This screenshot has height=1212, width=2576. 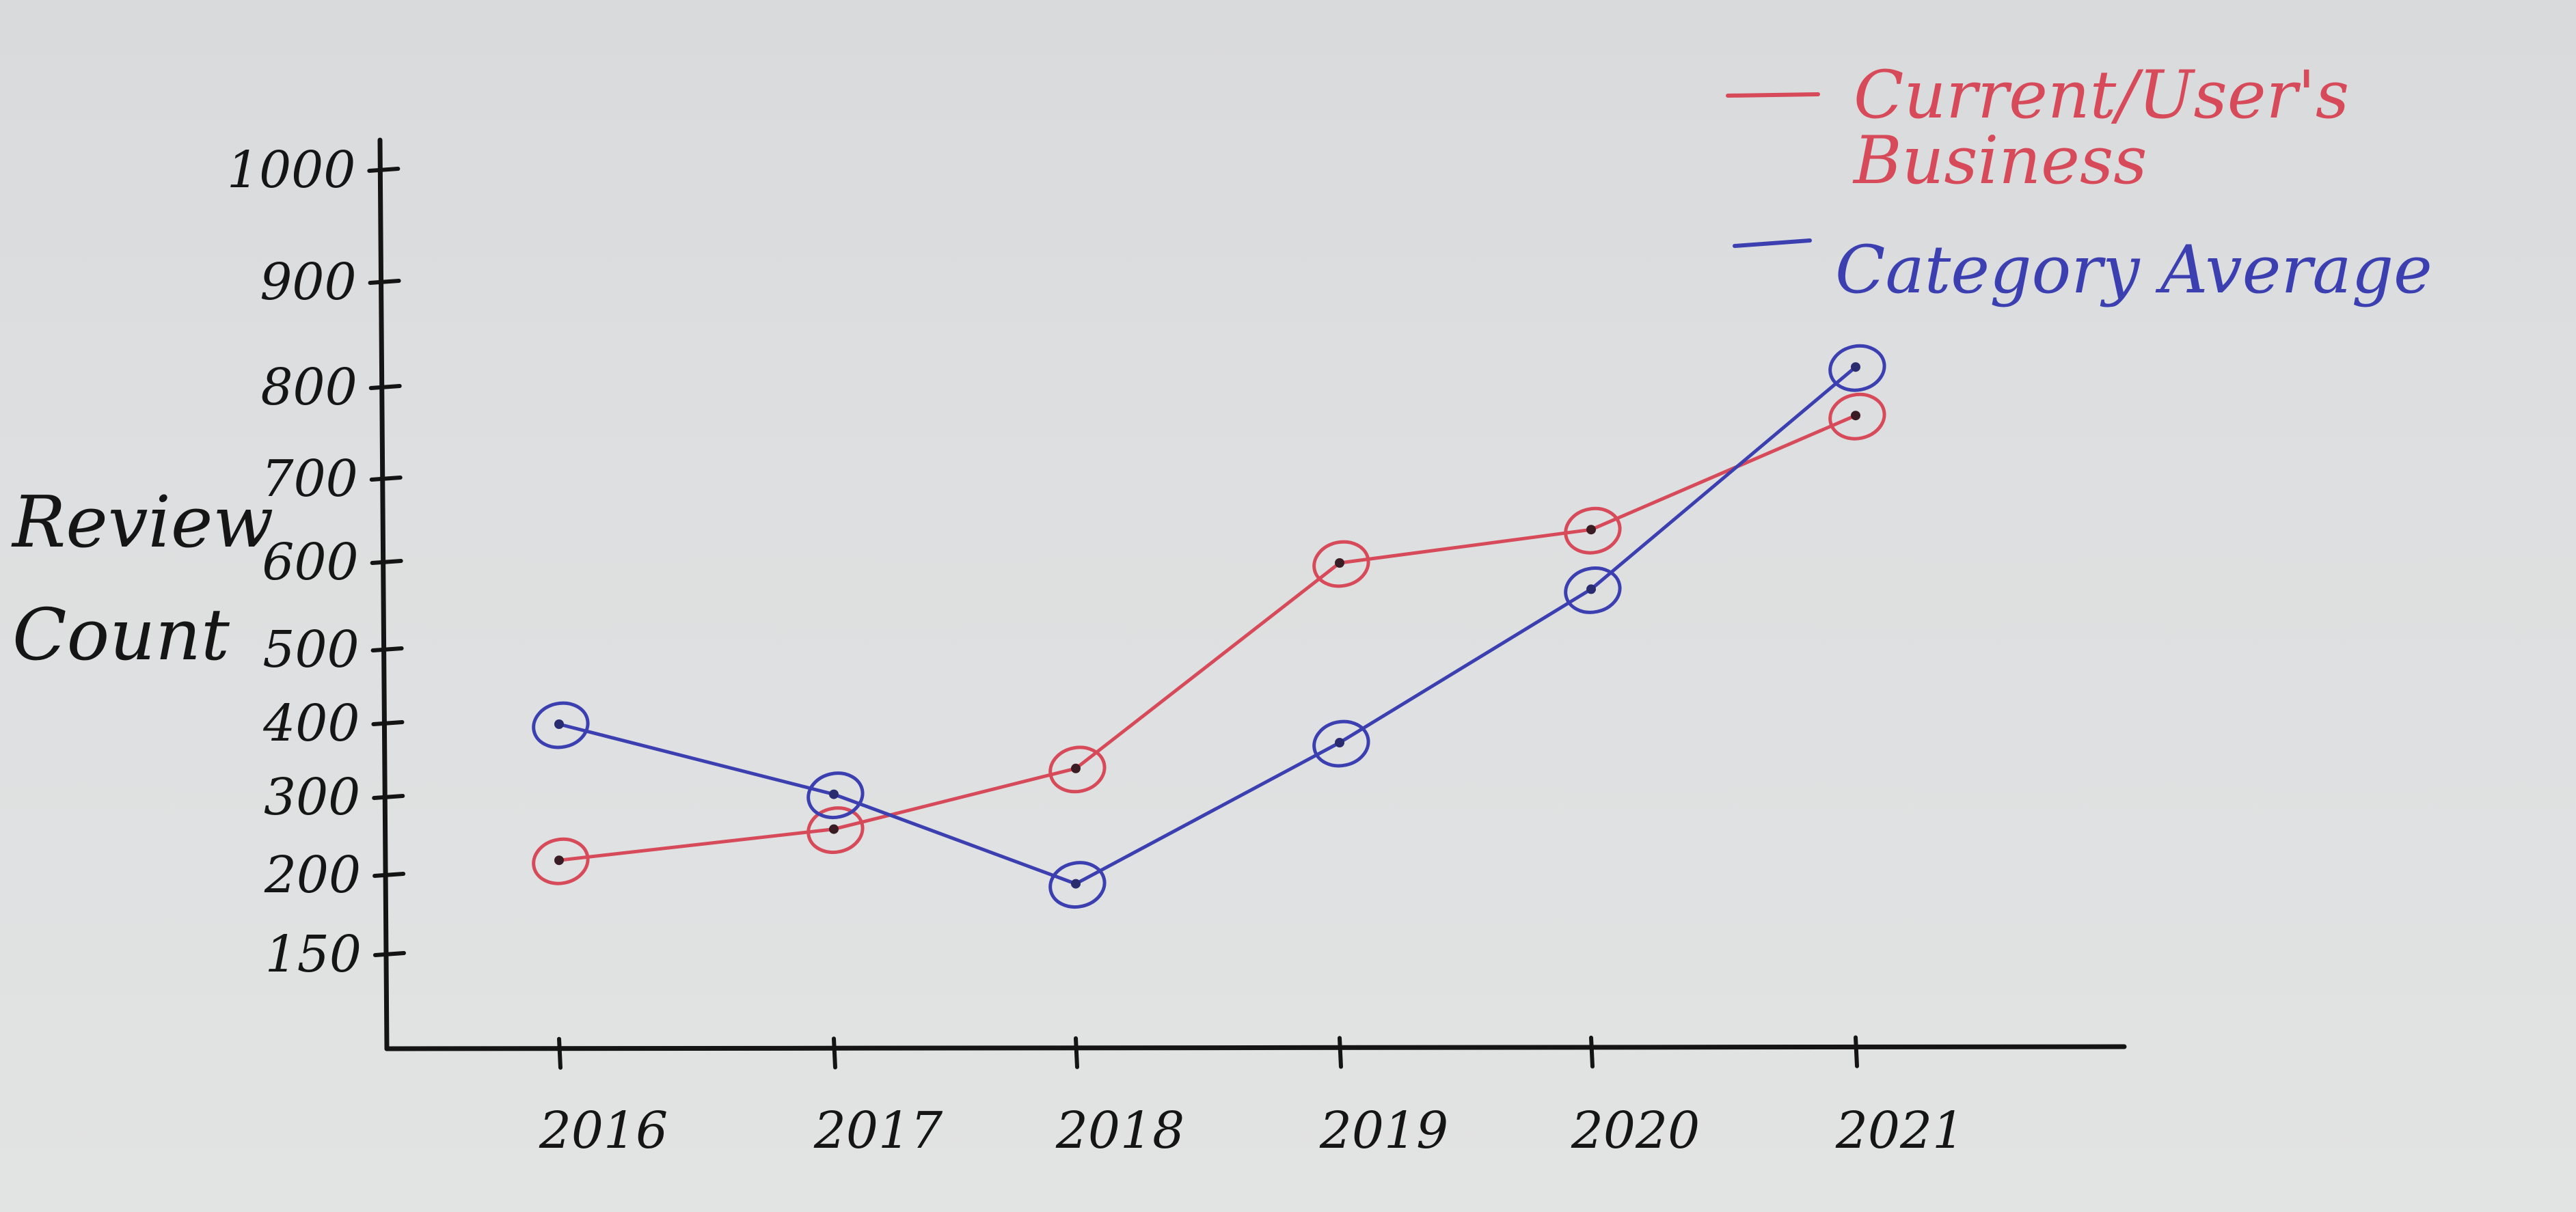 What do you see at coordinates (835, 1053) in the screenshot?
I see `x-tick-2017` at bounding box center [835, 1053].